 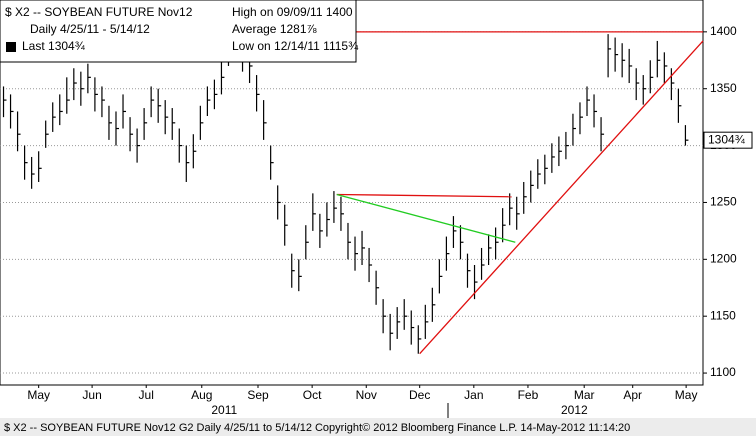 What do you see at coordinates (528, 395) in the screenshot?
I see `x-tick-label: Feb` at bounding box center [528, 395].